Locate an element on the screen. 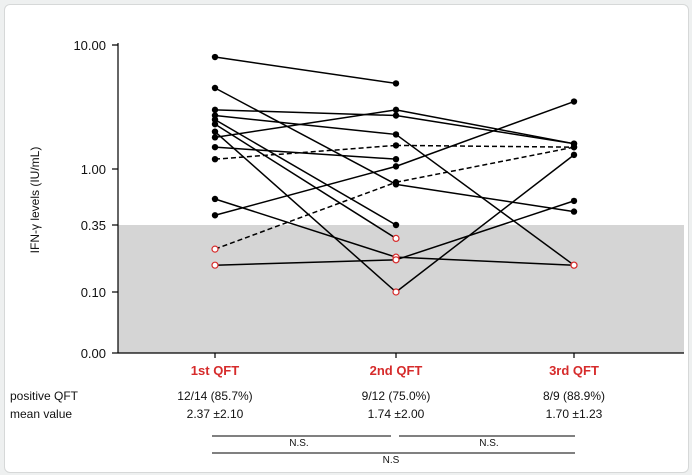 Image resolution: width=692 pixels, height=475 pixels. y-tick-label: 1.00 is located at coordinates (93, 169).